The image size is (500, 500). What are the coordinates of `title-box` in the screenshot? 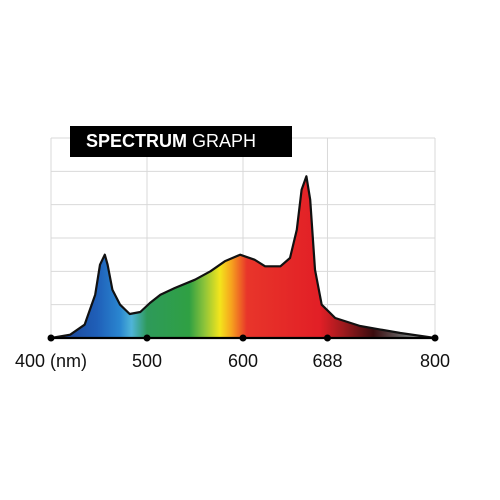 It's located at (181, 141).